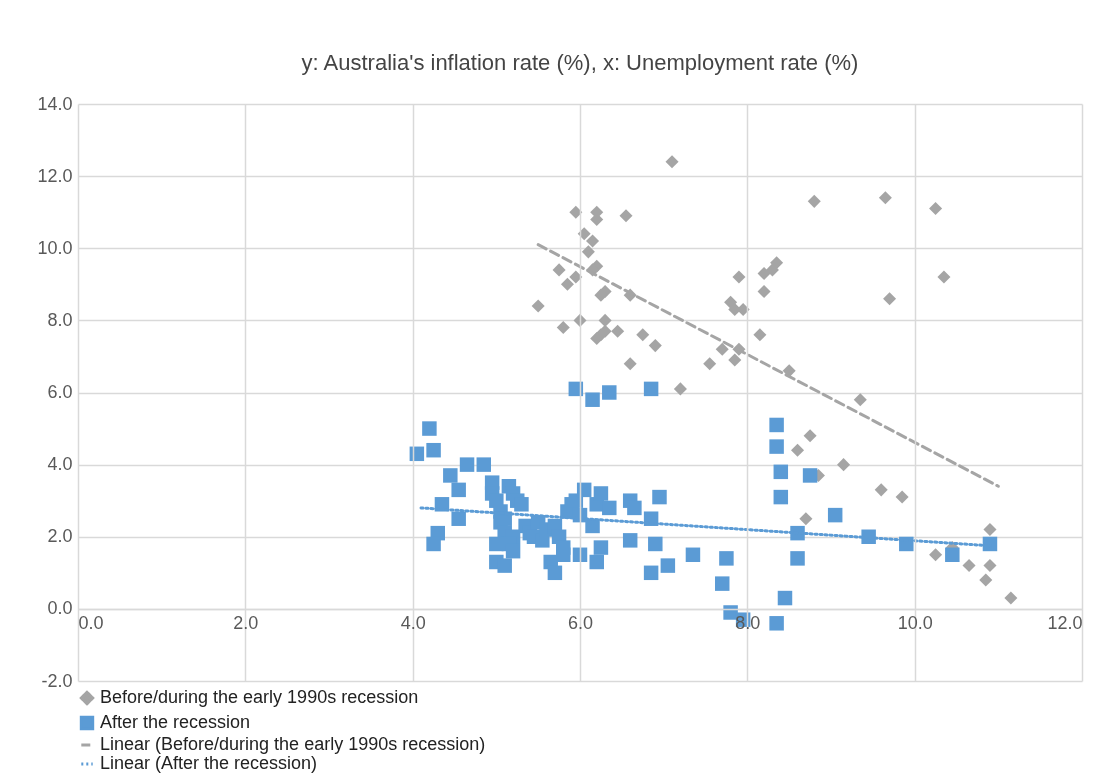 The image size is (1111, 778). What do you see at coordinates (580, 623) in the screenshot?
I see `x-tick-label: 6.0` at bounding box center [580, 623].